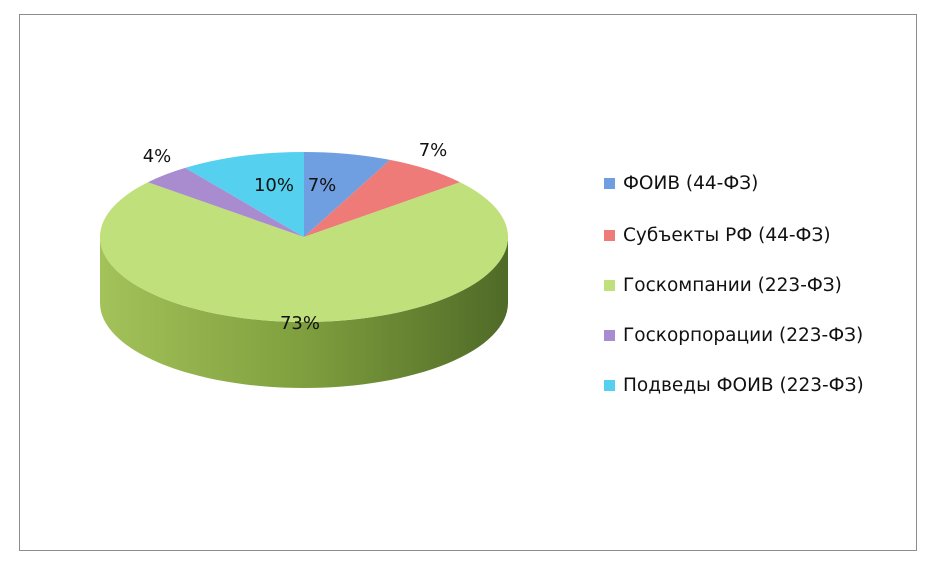 The width and height of the screenshot is (936, 572). I want to click on legend-label: ФОИВ (44-ФЗ), so click(691, 183).